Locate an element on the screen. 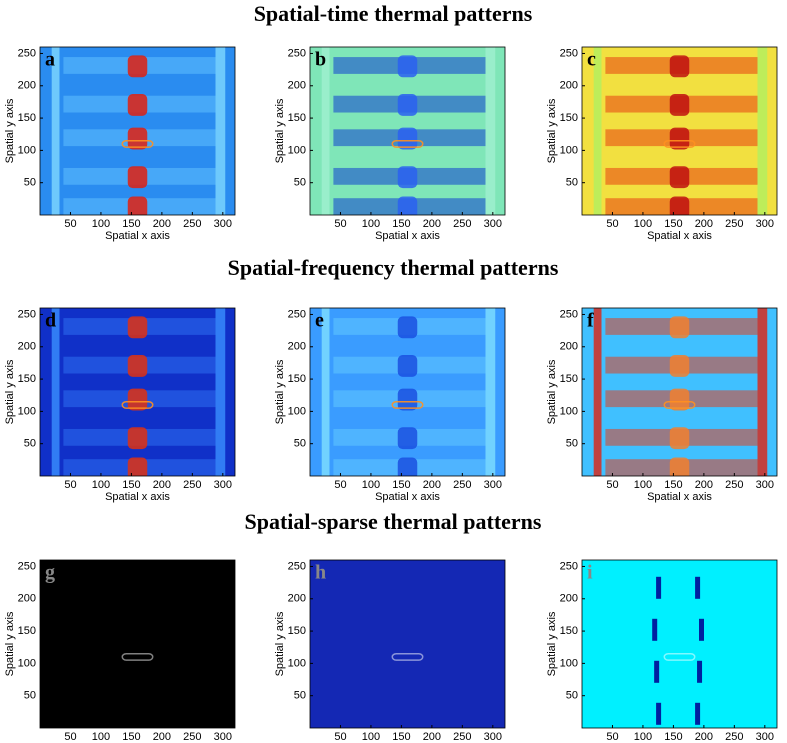  section-title: Spatial-sparse thermal patterns is located at coordinates (393, 521).